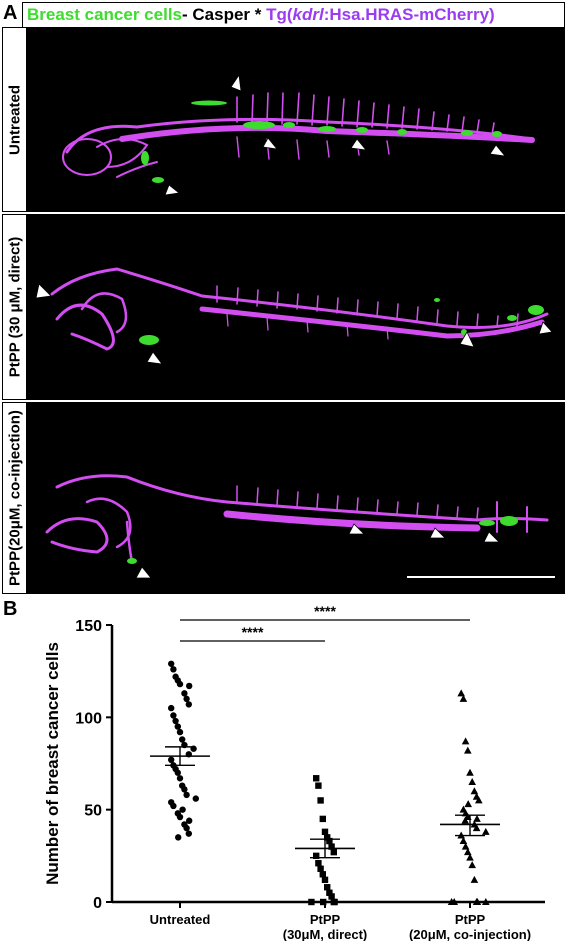 The height and width of the screenshot is (946, 569). What do you see at coordinates (279, 14) in the screenshot?
I see `title-transgene-prefix: Tg(` at bounding box center [279, 14].